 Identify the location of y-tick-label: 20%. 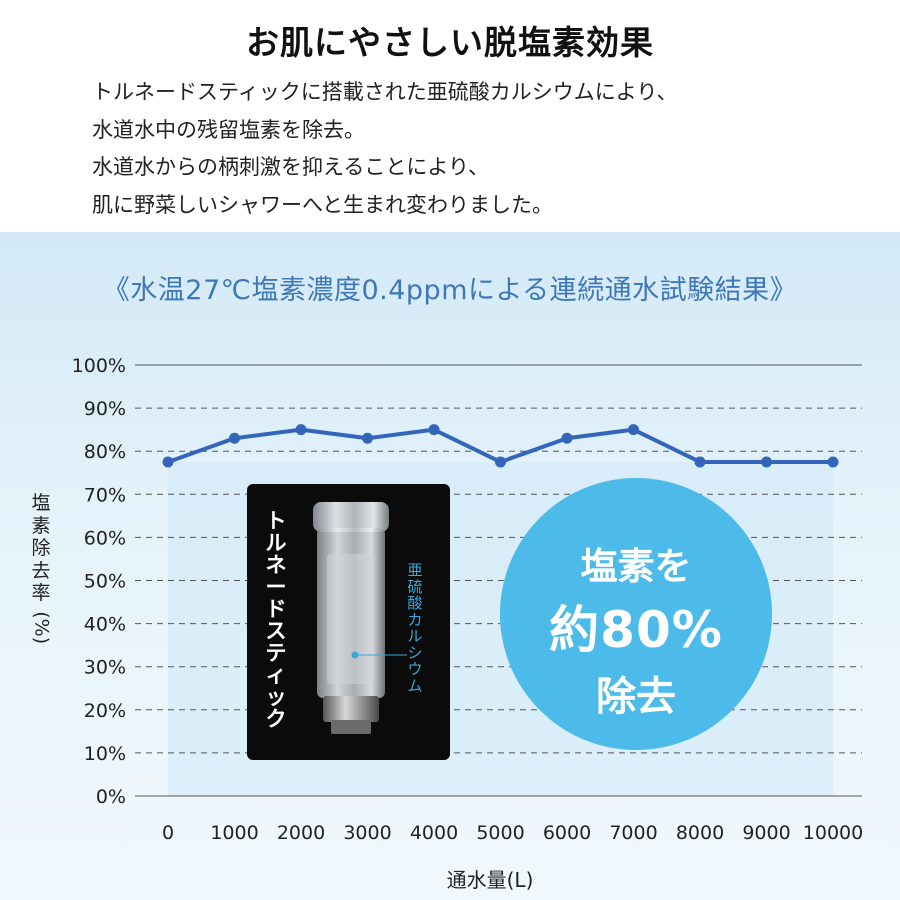
(105, 711).